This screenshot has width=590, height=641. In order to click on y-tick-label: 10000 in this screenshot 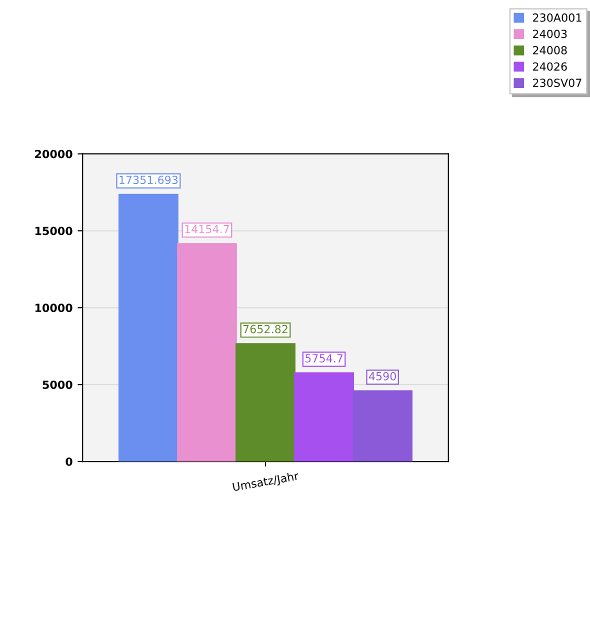, I will do `click(53, 308)`.